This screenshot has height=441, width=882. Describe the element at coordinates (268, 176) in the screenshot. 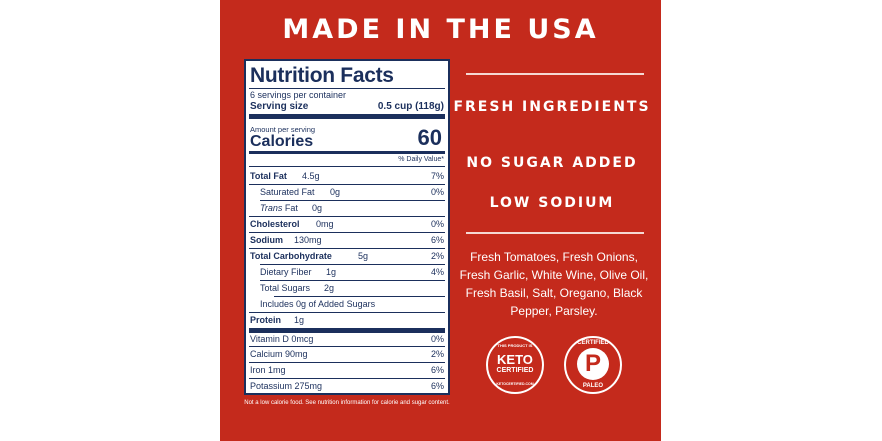

I see `total-fat-label: Total Fat` at that location.